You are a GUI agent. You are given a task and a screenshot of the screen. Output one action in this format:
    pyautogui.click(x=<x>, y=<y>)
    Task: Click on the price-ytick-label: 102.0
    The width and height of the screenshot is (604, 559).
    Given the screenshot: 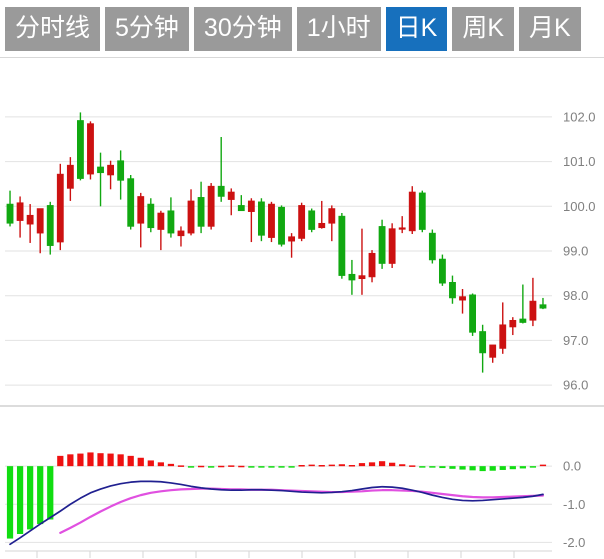 What is the action you would take?
    pyautogui.click(x=579, y=116)
    